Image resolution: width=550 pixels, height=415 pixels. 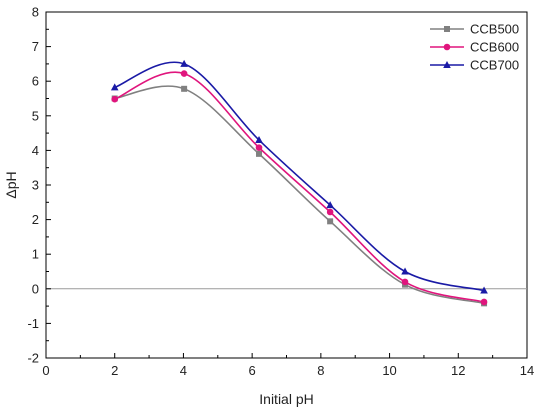 I want to click on legend-item-ccb500: CCB500, so click(x=474, y=29).